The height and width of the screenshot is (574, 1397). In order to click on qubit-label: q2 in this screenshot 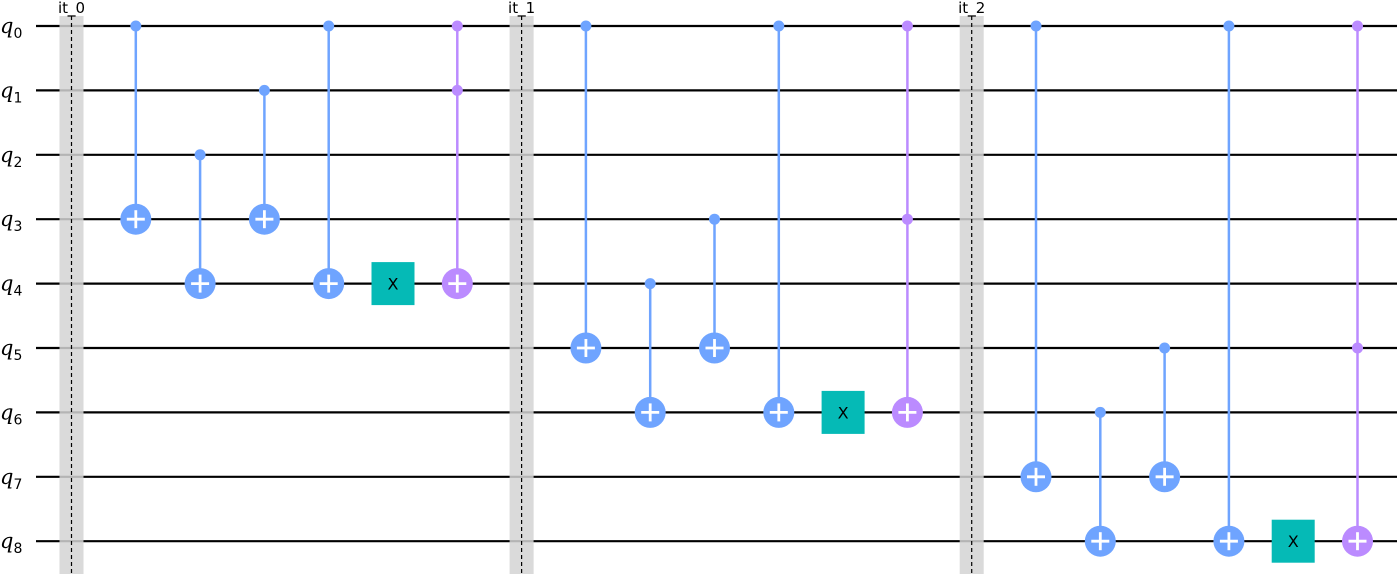, I will do `click(11, 157)`.